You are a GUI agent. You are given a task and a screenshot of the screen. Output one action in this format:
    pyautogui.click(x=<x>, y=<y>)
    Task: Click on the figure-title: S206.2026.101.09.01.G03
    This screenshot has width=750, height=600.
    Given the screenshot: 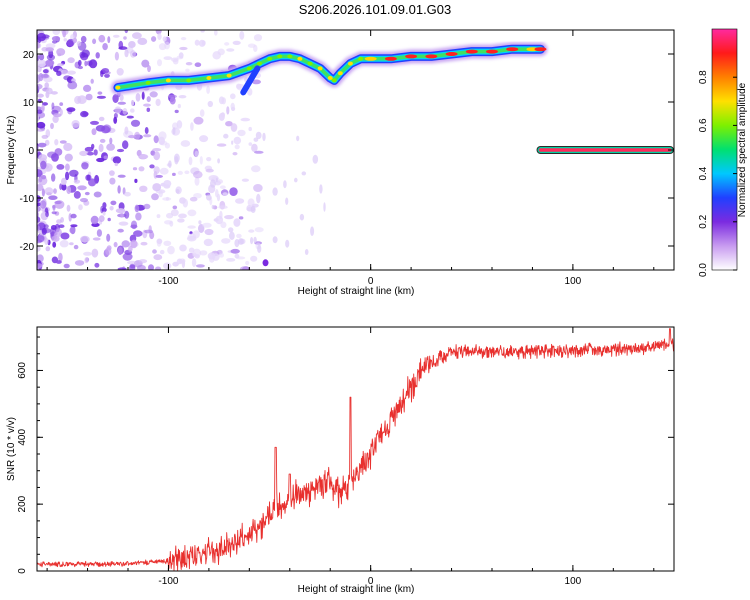 What is the action you would take?
    pyautogui.click(x=375, y=9)
    